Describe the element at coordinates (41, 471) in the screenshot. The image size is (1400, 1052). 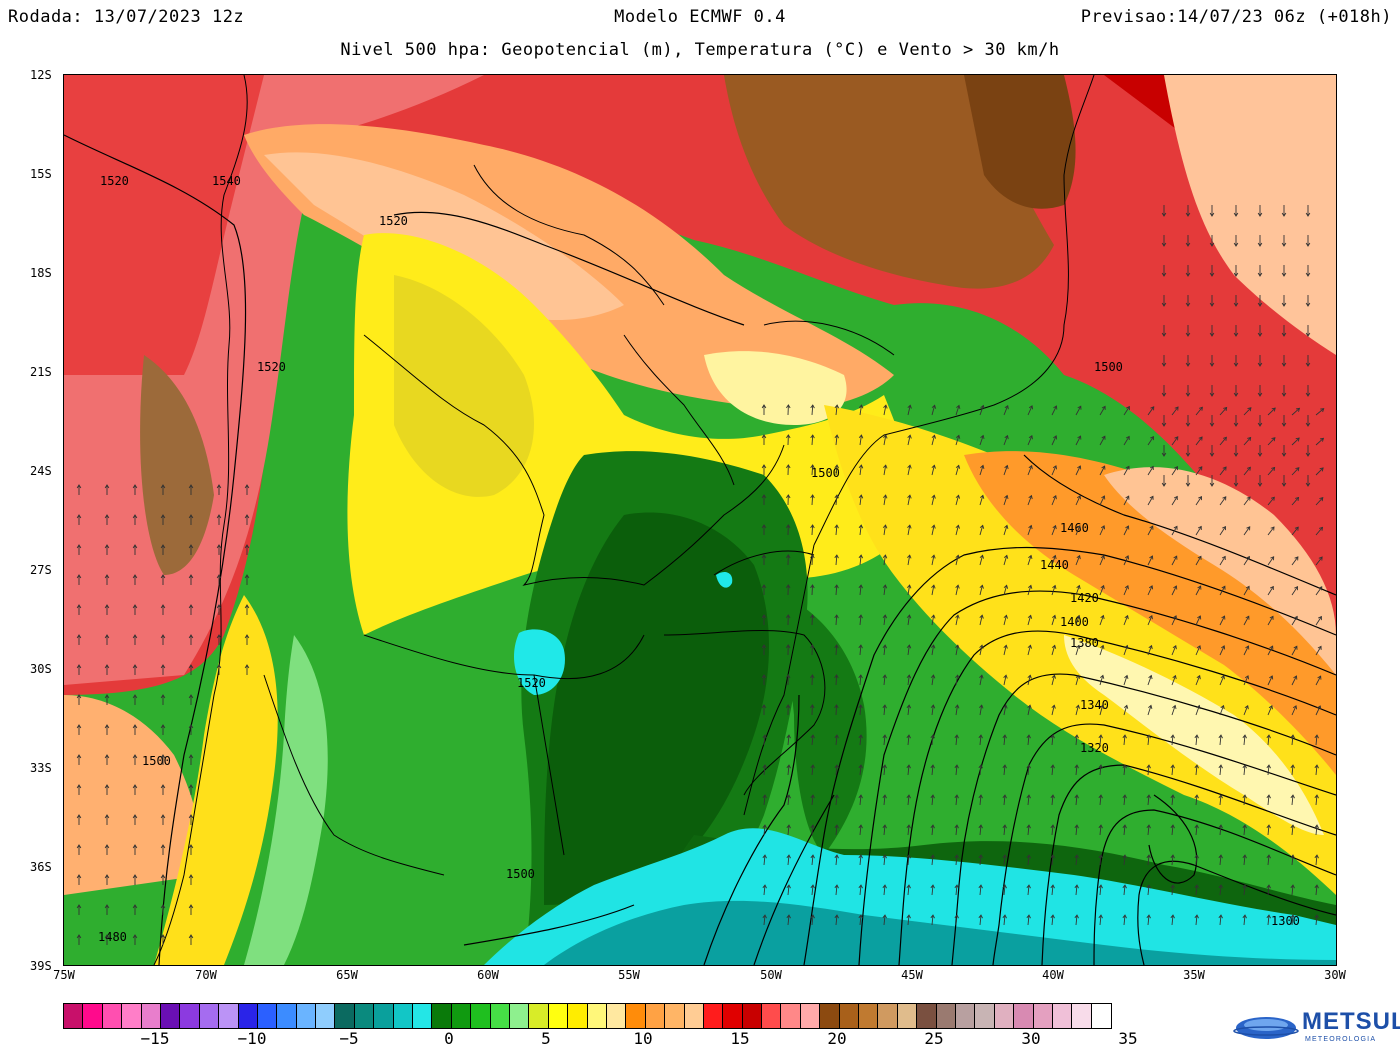
I see `lat-label: 24S` at that location.